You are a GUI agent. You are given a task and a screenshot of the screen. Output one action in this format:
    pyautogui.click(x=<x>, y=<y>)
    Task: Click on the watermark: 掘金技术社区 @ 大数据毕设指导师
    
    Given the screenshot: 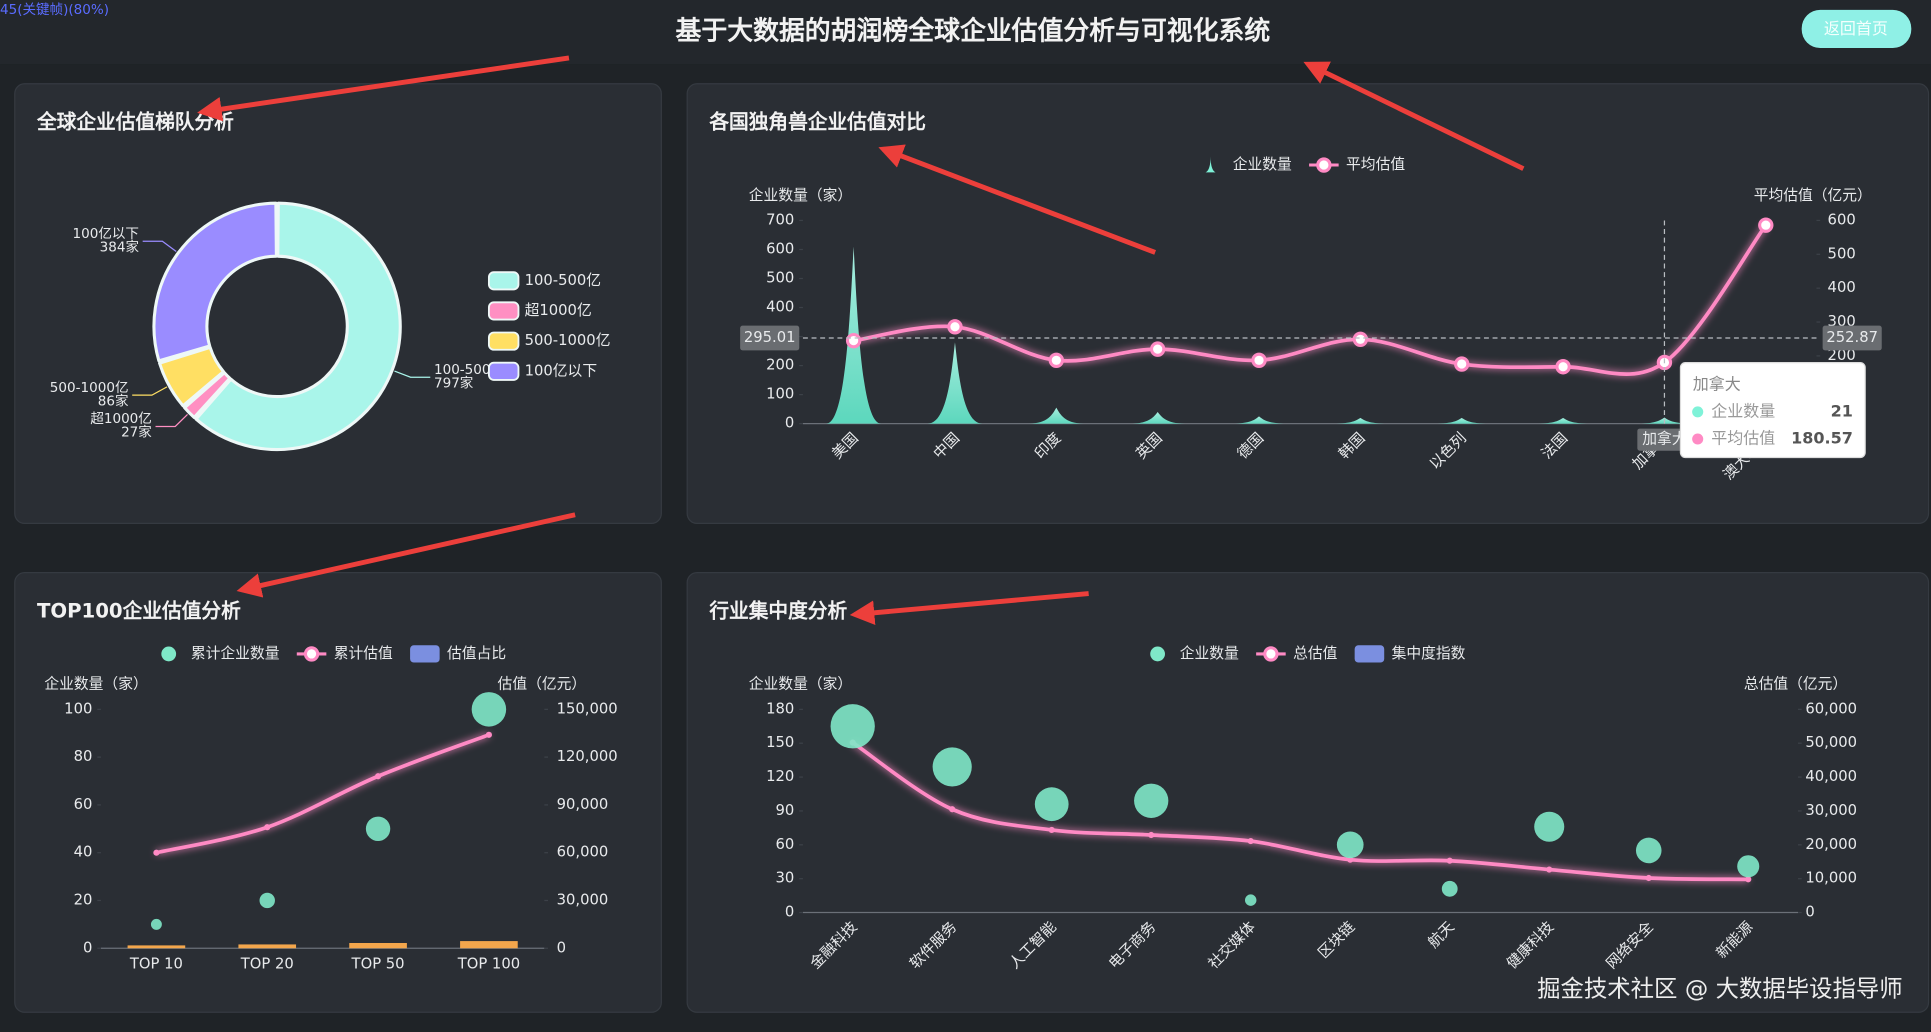 What is the action you would take?
    pyautogui.click(x=1719, y=989)
    